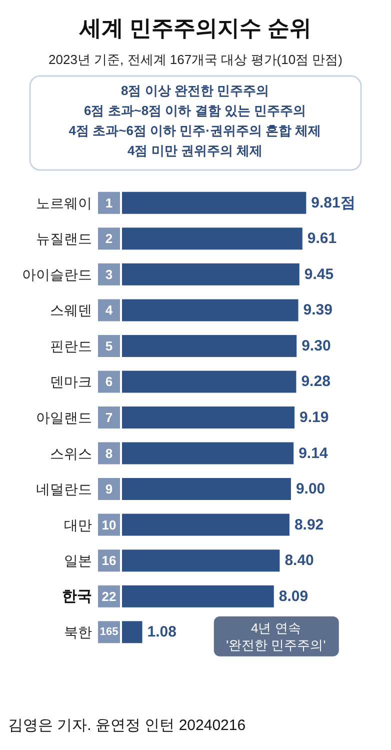  I want to click on y-tick-label: 북한, so click(78, 632).